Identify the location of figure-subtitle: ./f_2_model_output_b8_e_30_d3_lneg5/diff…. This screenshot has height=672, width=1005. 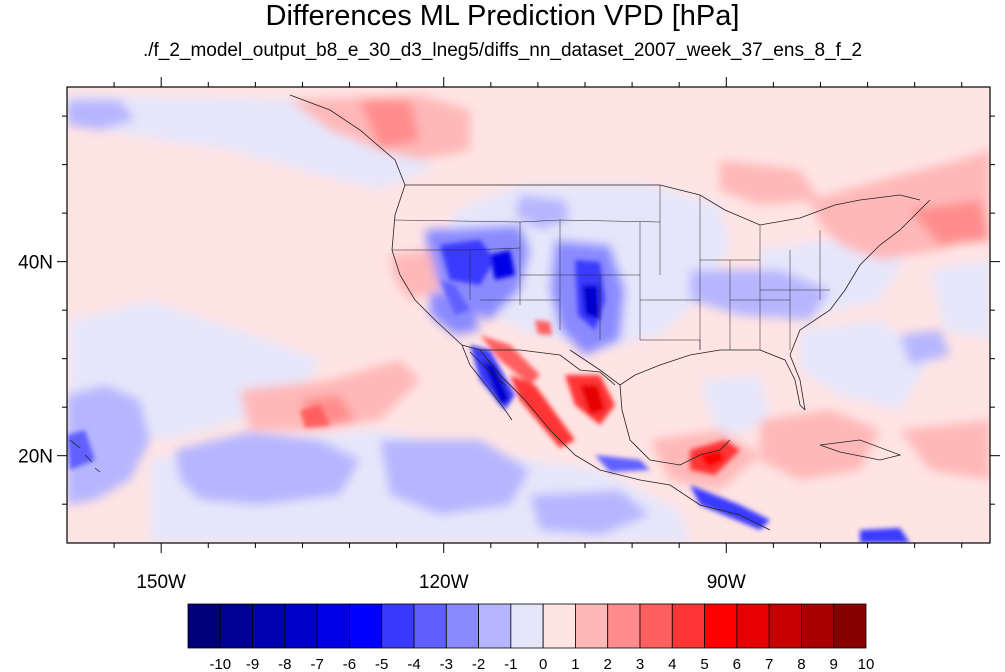
(502, 50).